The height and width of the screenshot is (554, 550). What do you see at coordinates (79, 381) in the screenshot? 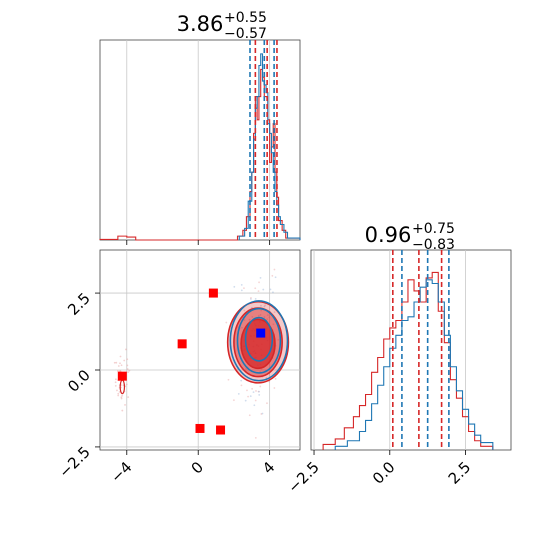
I see `tick-label-joint-y: 0.0` at bounding box center [79, 381].